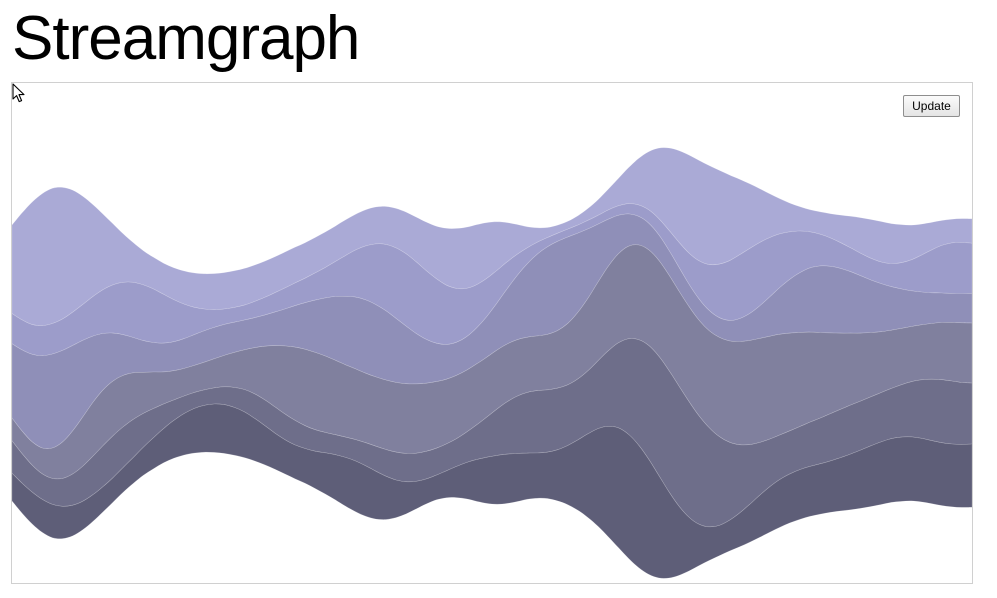  I want to click on update-button: Update, so click(931, 106).